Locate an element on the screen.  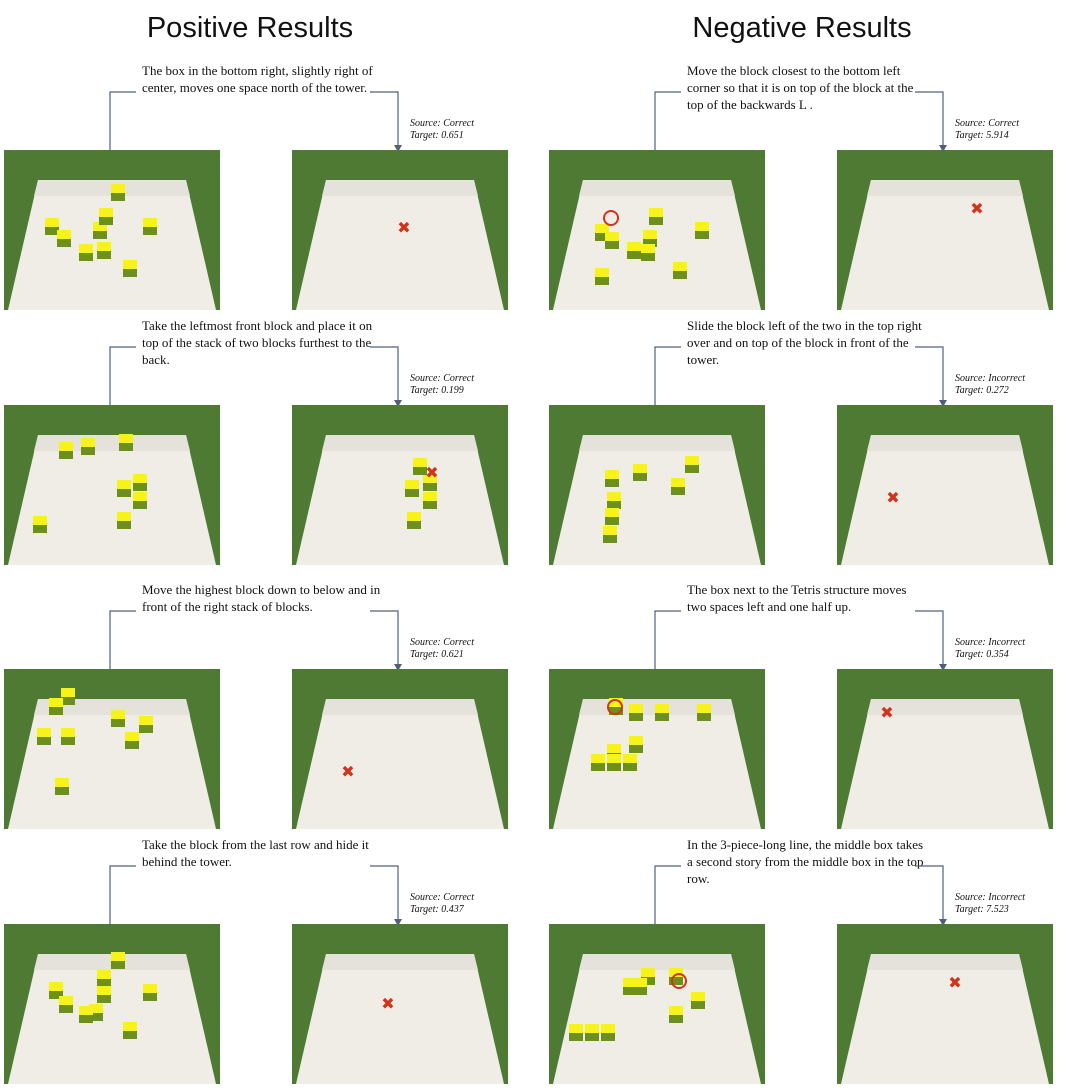
target-value: 0.437 is located at coordinates (452, 909).